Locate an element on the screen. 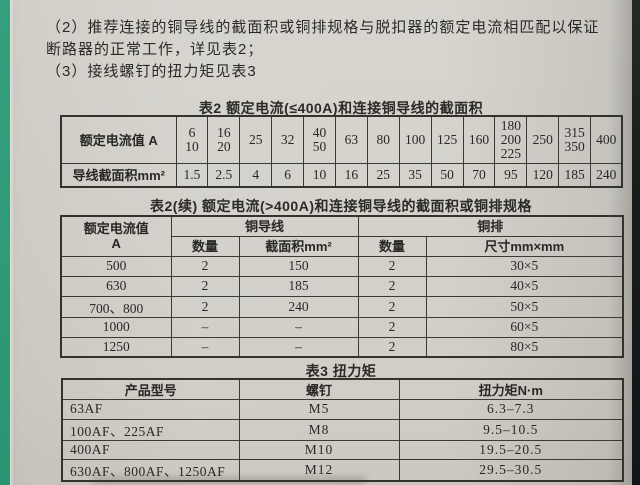 This screenshot has height=485, width=640. table-cell: 250 is located at coordinates (543, 139).